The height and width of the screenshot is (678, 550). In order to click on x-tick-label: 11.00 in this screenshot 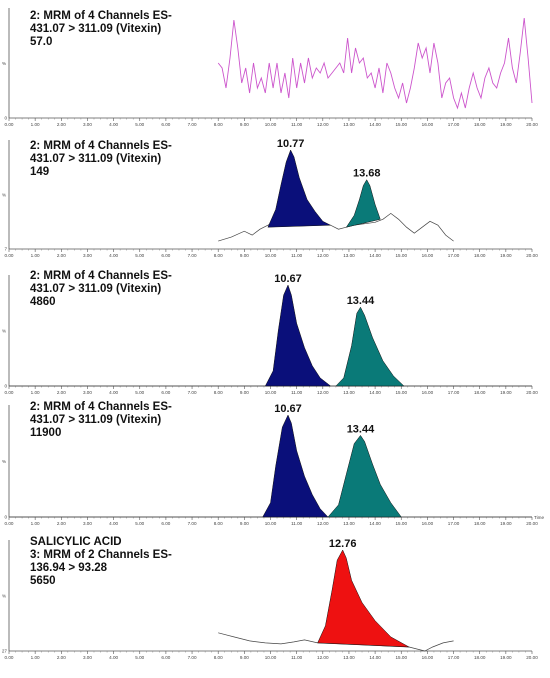, I will do `click(297, 255)`.